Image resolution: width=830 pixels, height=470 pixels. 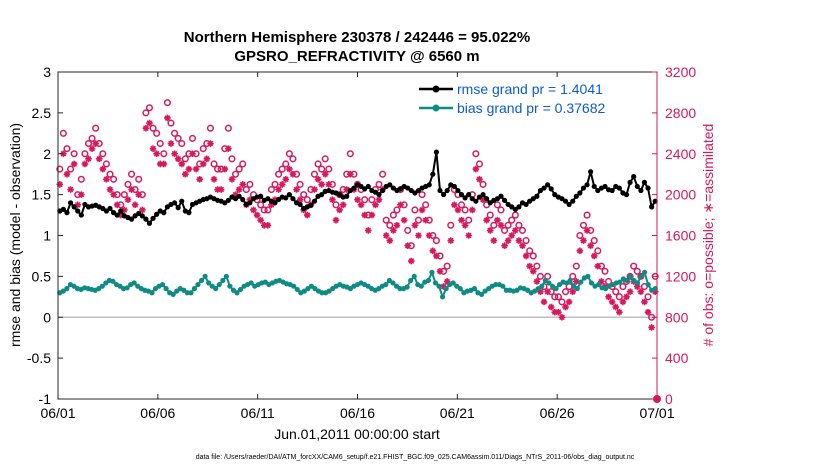 I want to click on right-y-tick-label: 2000, so click(x=680, y=195).